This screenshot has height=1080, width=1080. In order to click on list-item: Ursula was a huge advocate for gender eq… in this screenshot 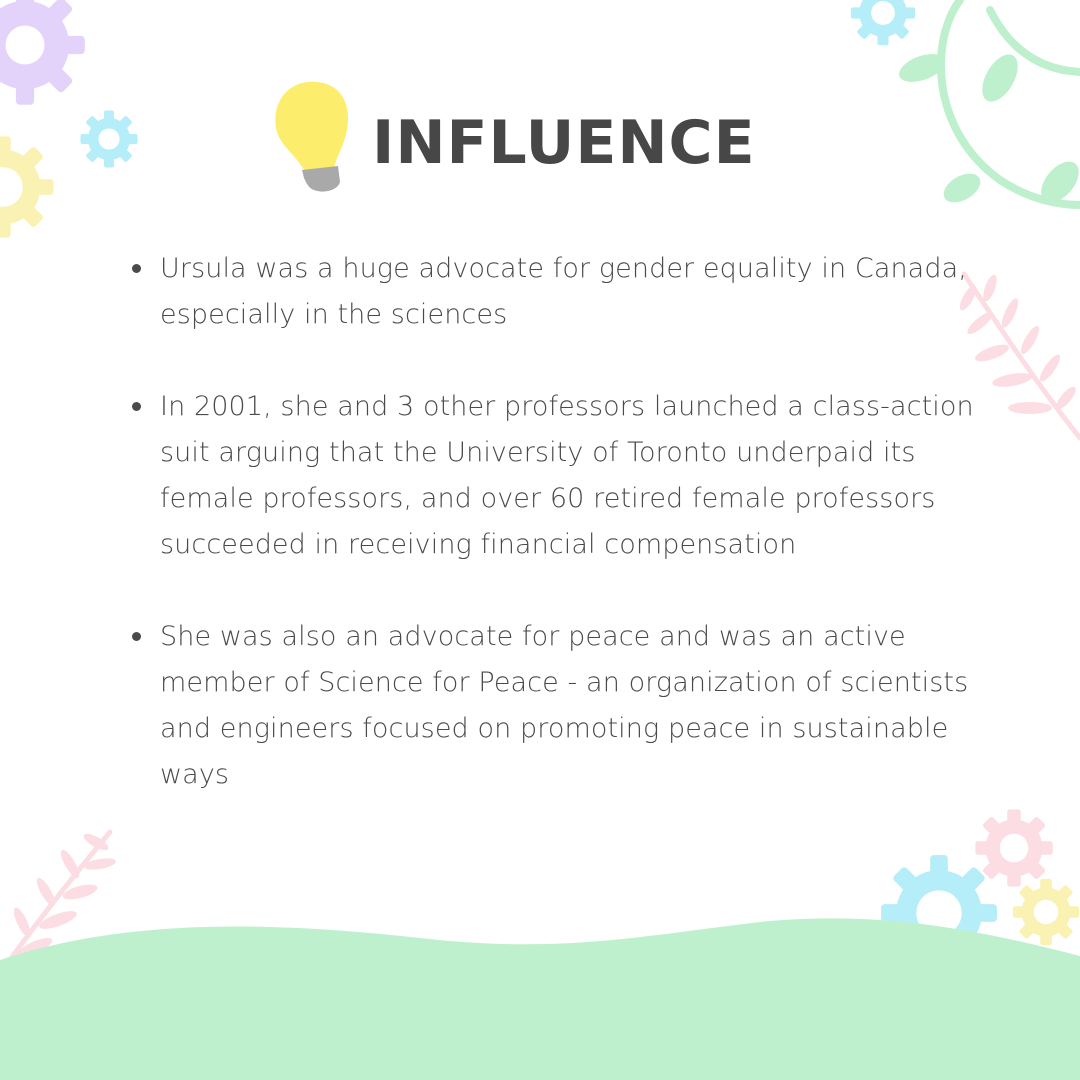, I will do `click(557, 292)`.